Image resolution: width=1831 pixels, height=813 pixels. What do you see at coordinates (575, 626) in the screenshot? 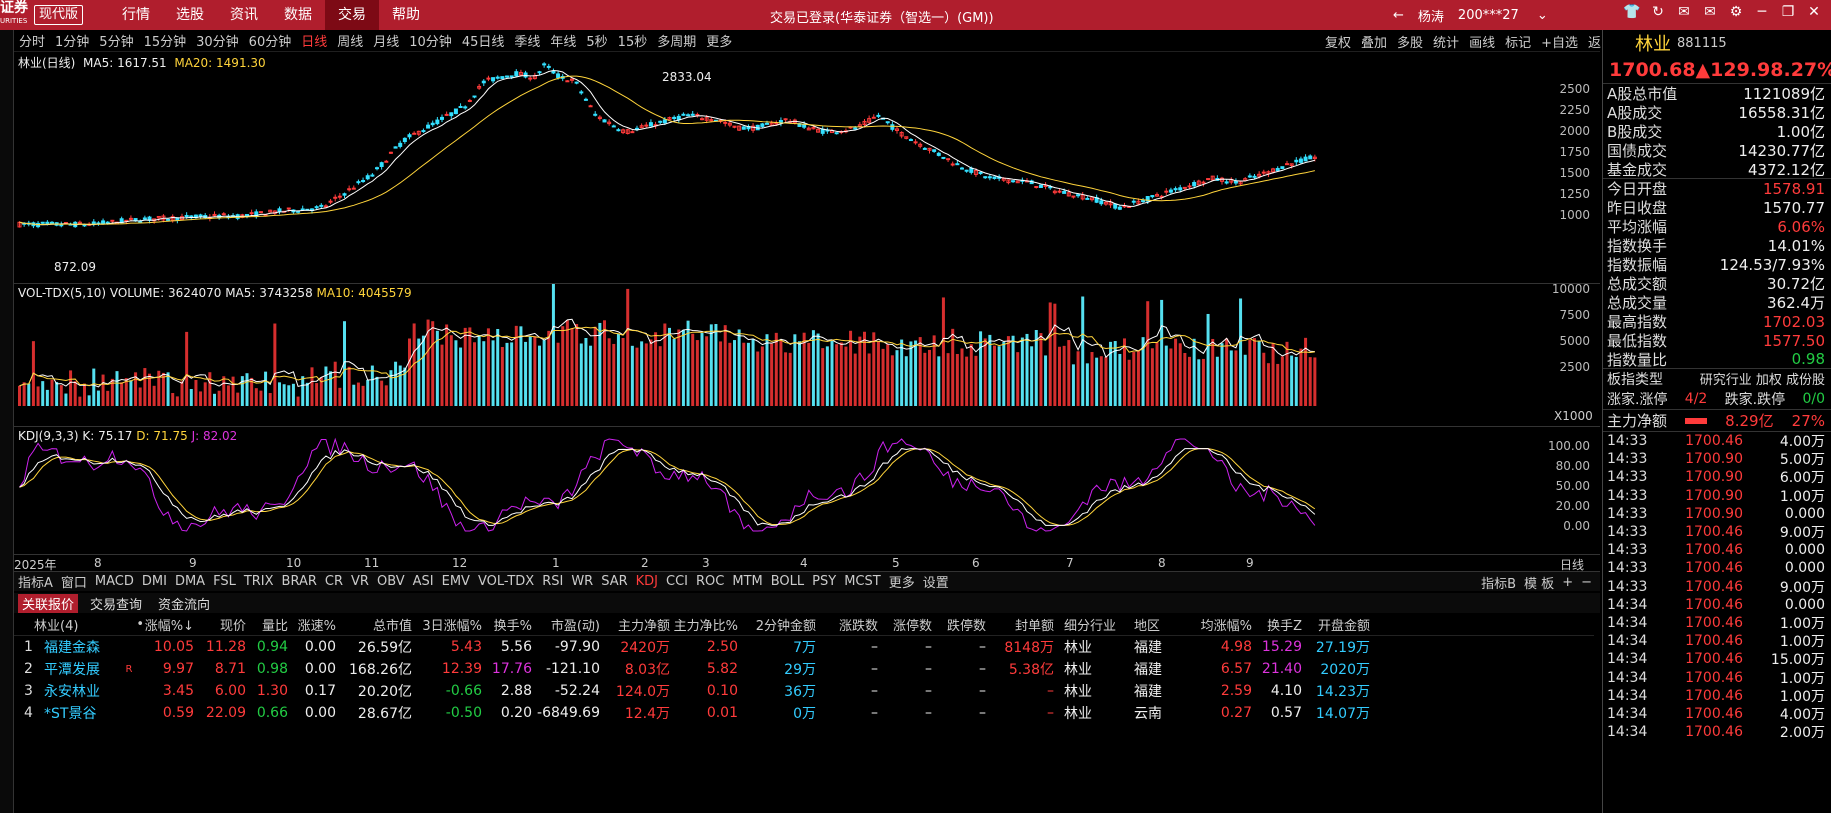
I see `col-9: 市盈(动)` at bounding box center [575, 626].